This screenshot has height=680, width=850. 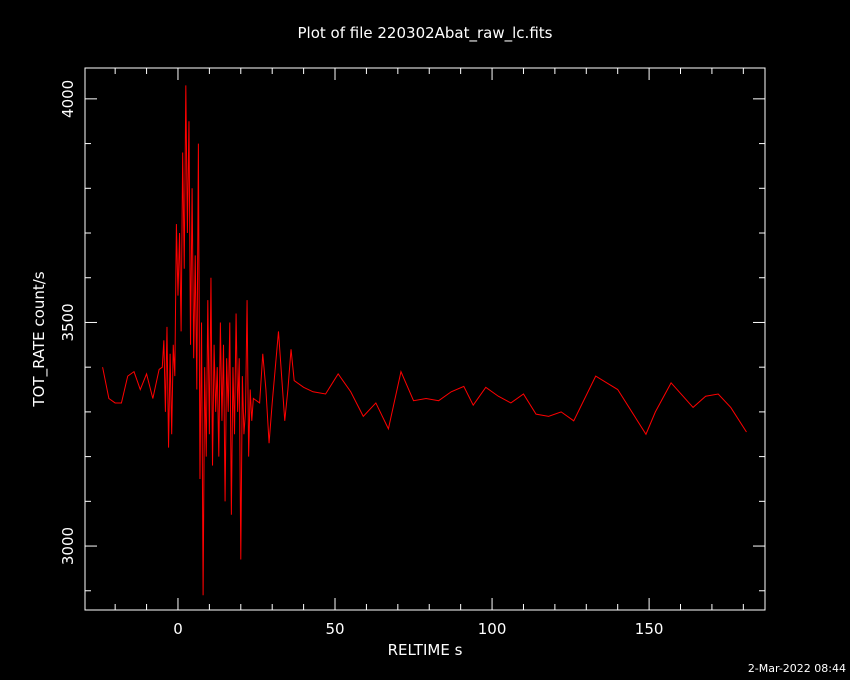 I want to click on y-tick-label: 3500, so click(x=68, y=322).